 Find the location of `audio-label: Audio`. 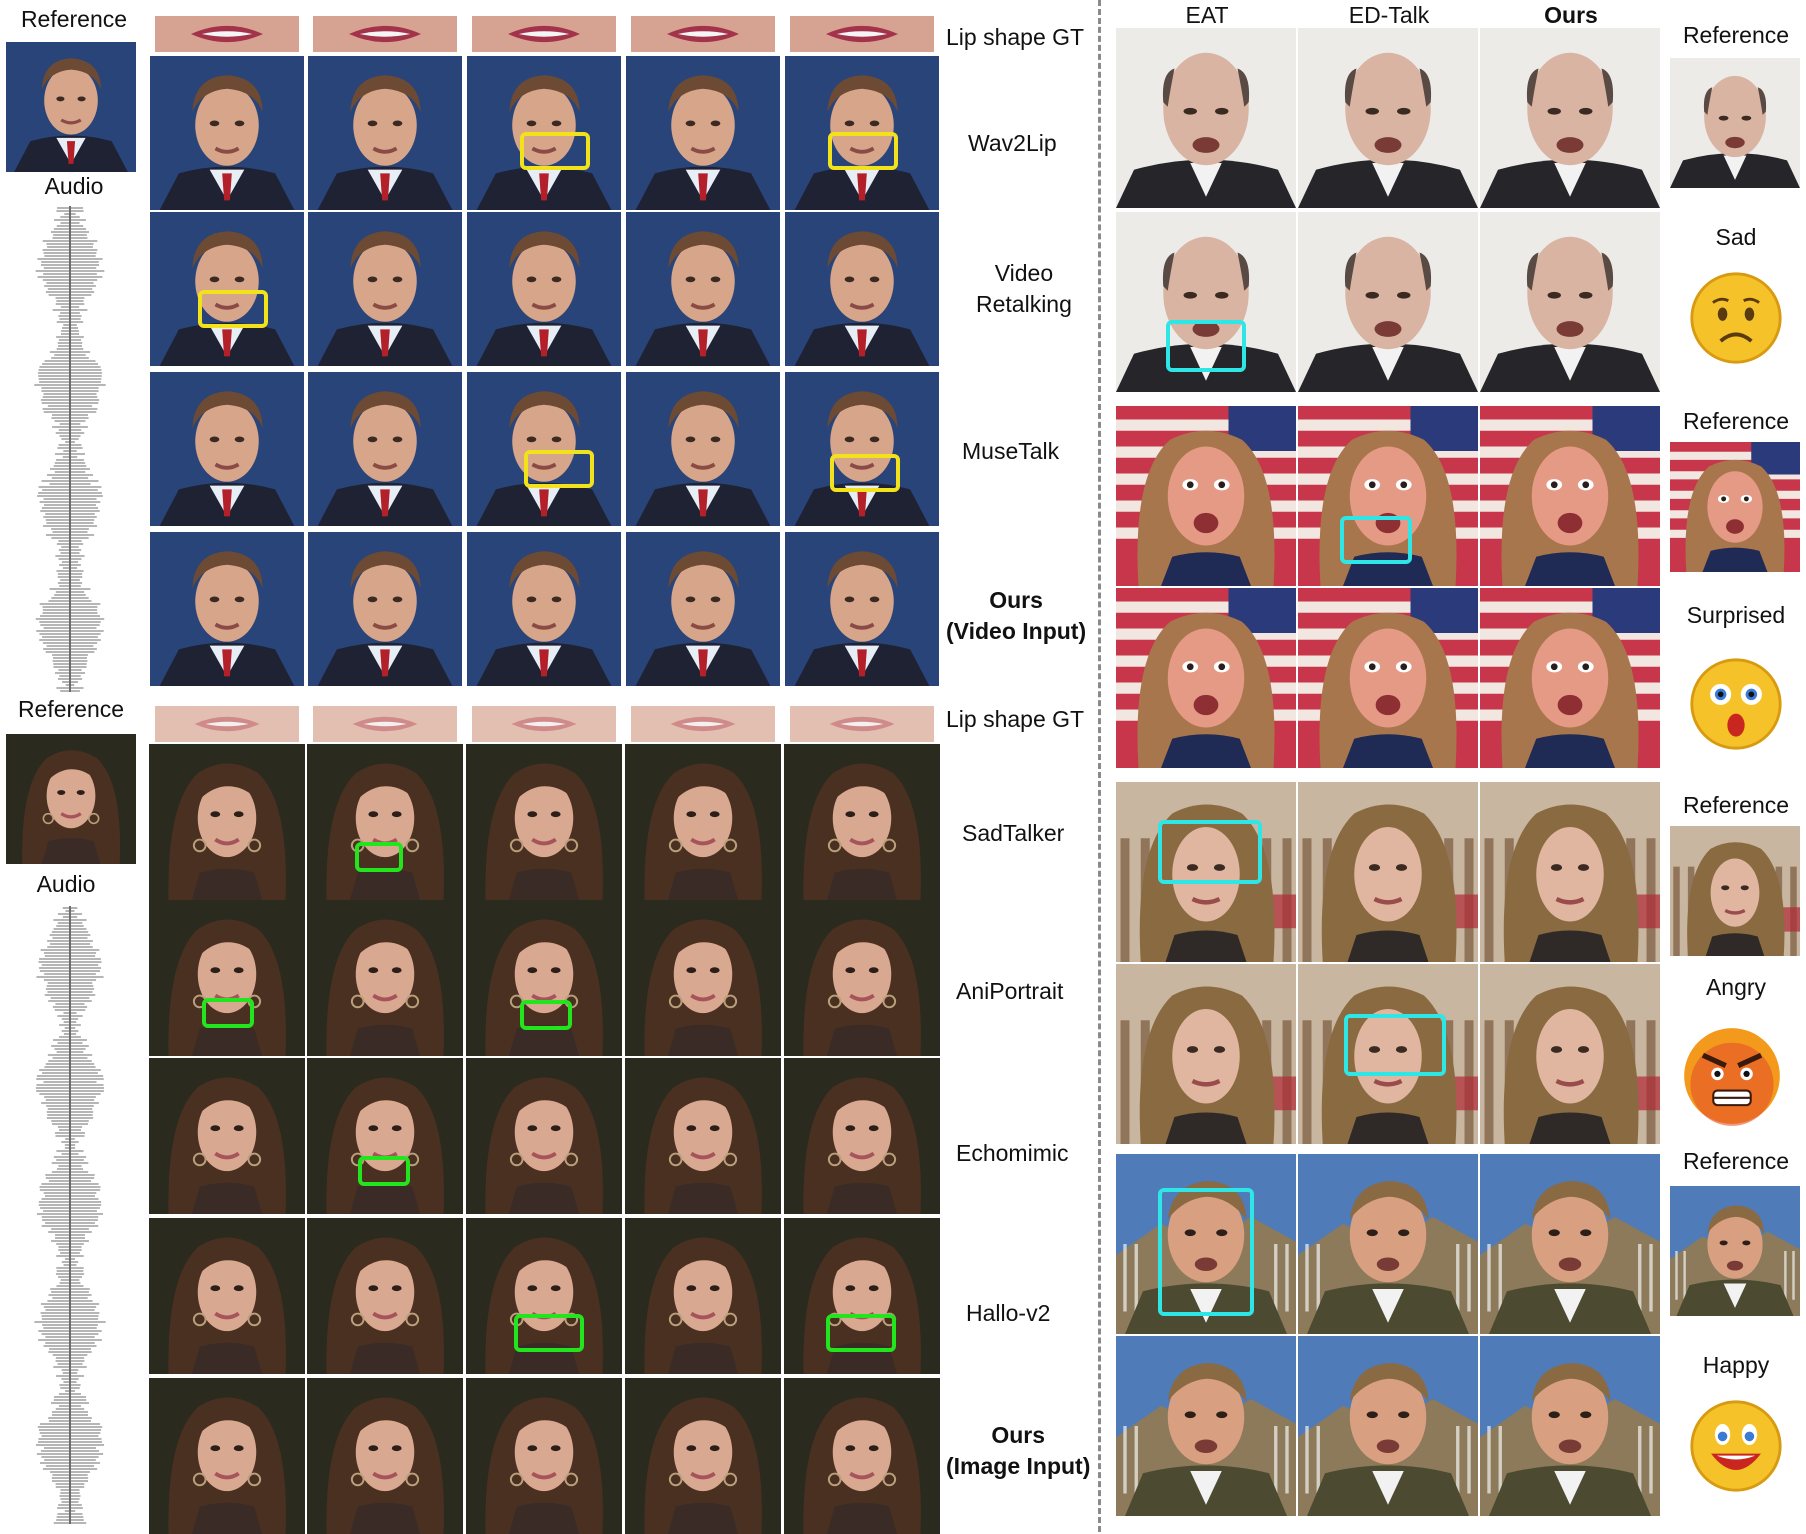

audio-label: Audio is located at coordinates (66, 884).